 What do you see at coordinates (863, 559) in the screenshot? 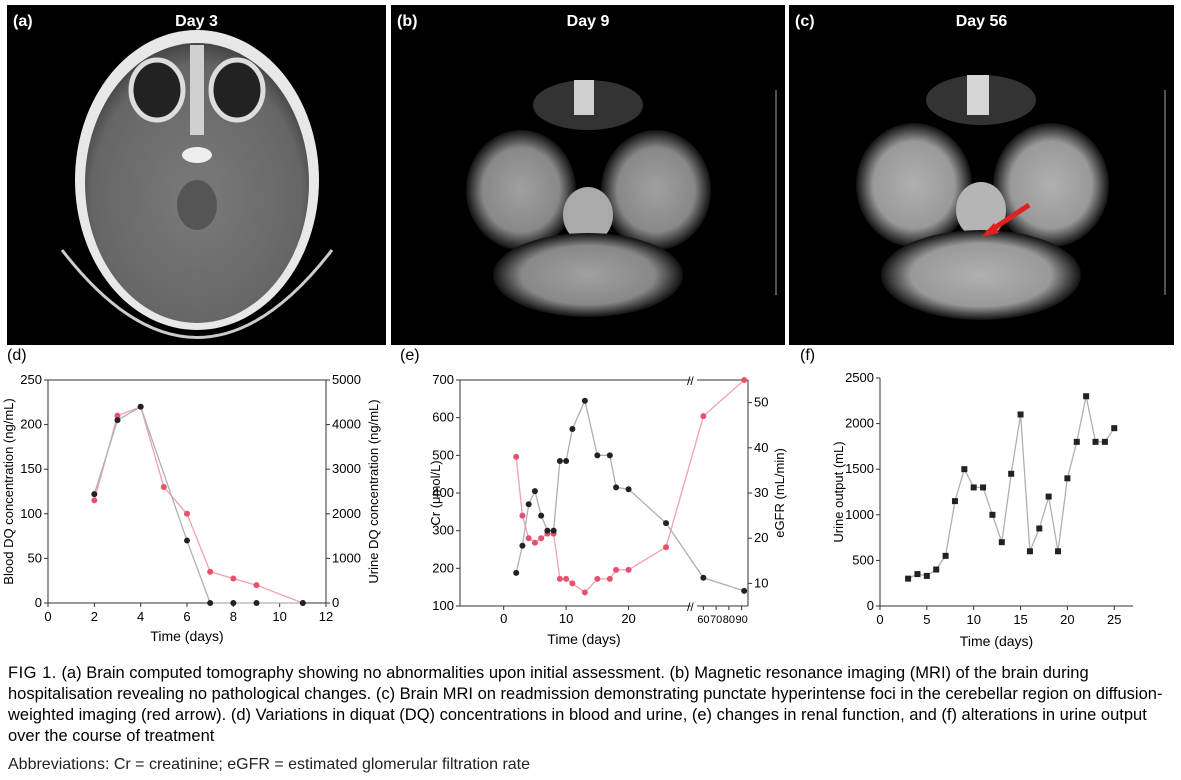
I see `y-tick-label: 500` at bounding box center [863, 559].